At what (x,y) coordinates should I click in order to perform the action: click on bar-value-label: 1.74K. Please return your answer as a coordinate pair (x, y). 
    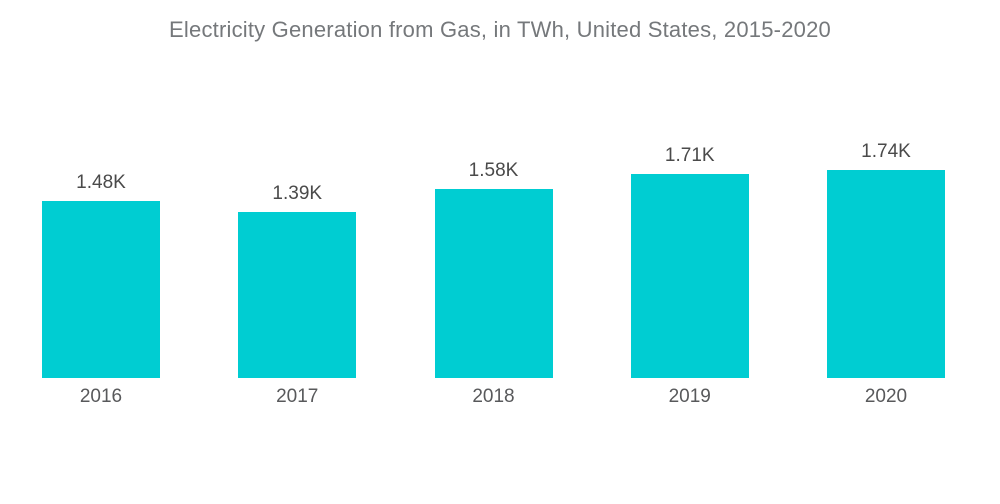
    Looking at the image, I should click on (886, 151).